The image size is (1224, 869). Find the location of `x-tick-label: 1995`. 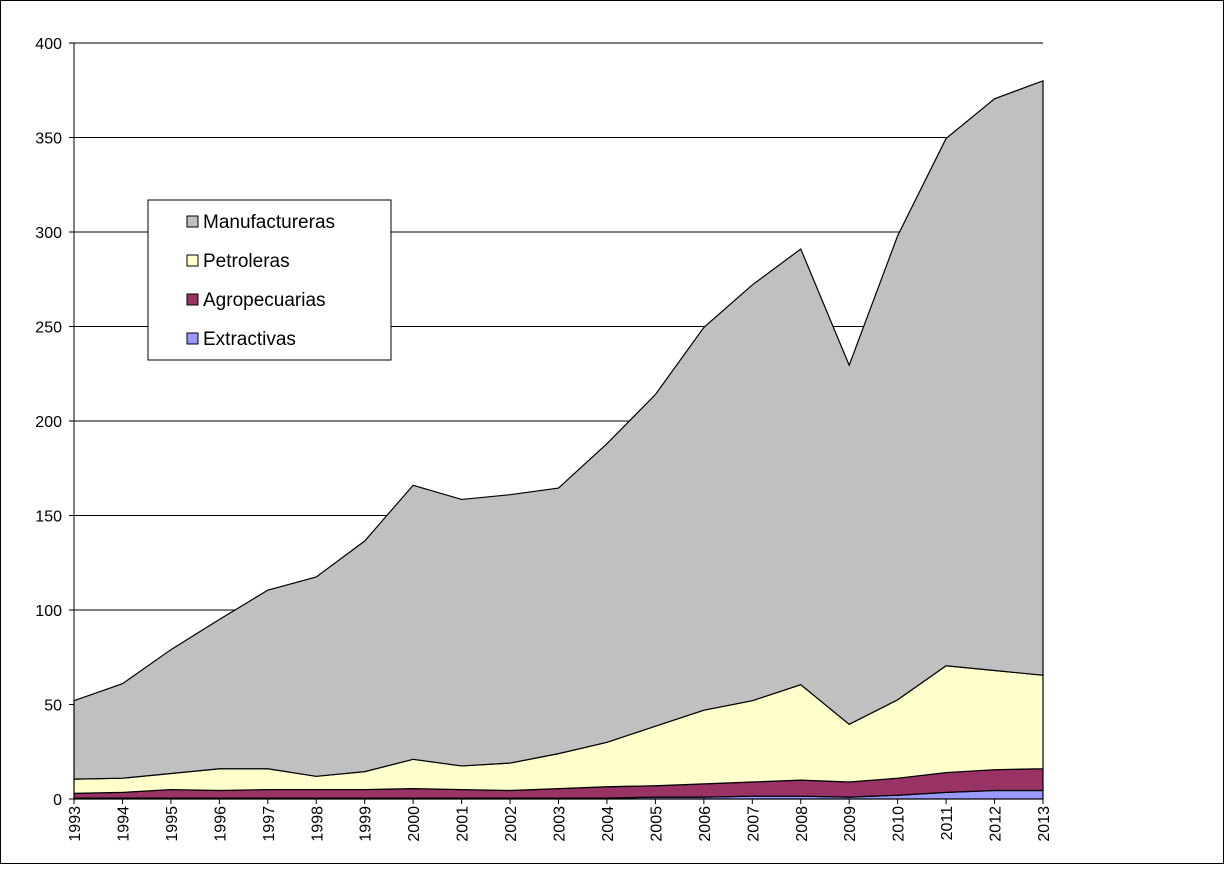

x-tick-label: 1995 is located at coordinates (172, 824).